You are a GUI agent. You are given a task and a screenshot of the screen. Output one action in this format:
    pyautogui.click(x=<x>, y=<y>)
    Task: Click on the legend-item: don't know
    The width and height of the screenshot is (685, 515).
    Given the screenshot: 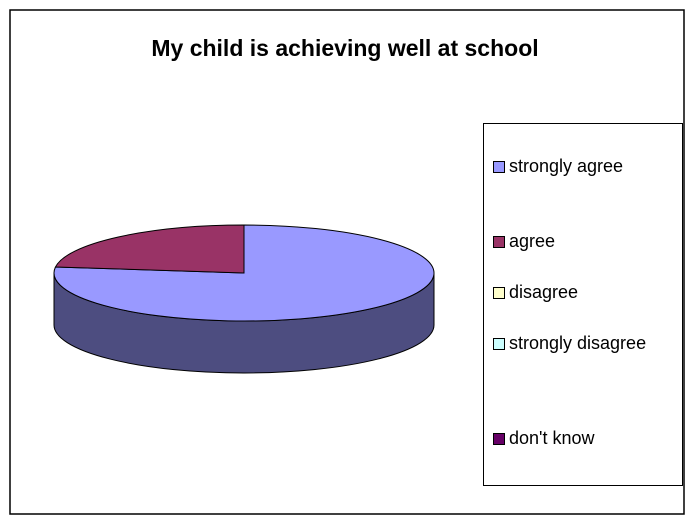 What is the action you would take?
    pyautogui.click(x=589, y=438)
    